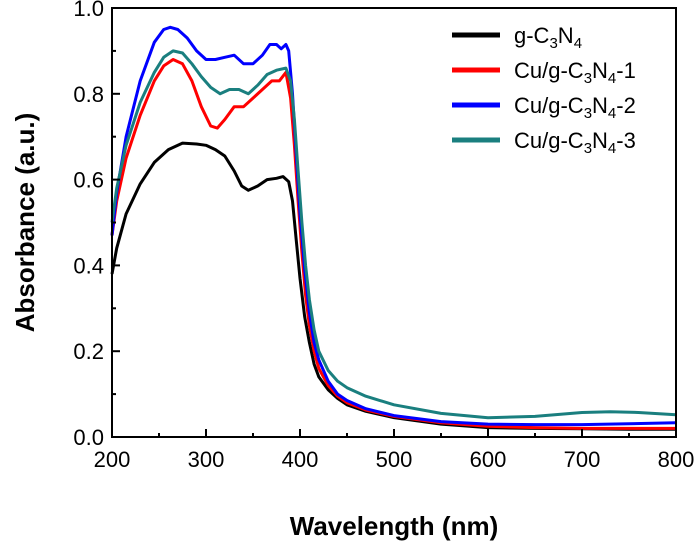 The image size is (700, 547). I want to click on y-tick-label-0.4: 0.4, so click(88, 265).